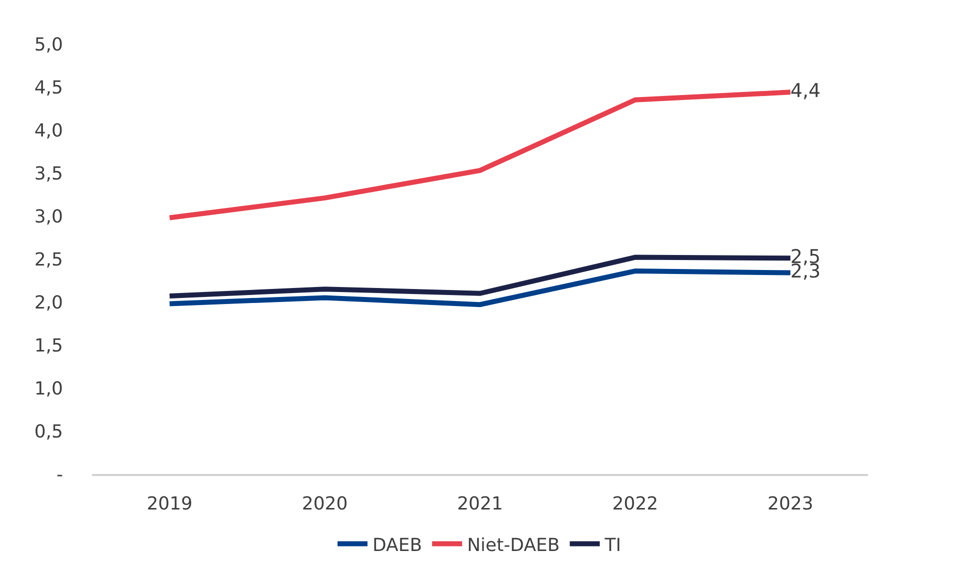  Describe the element at coordinates (59, 475) in the screenshot. I see `y-tick-label: -` at that location.